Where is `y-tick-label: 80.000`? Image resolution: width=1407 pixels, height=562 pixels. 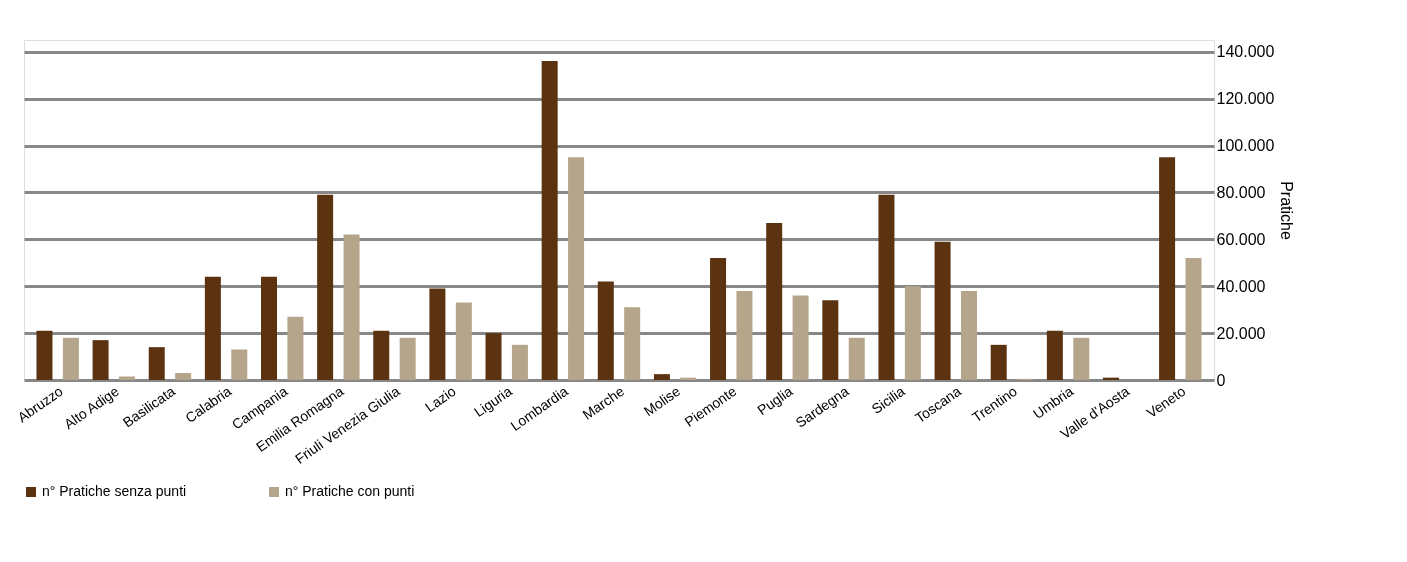 y-tick-label: 80.000 is located at coordinates (1241, 192).